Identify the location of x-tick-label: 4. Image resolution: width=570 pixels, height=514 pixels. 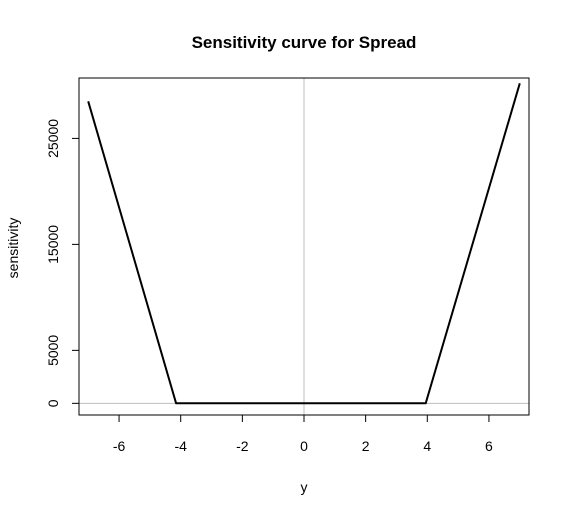
(427, 446).